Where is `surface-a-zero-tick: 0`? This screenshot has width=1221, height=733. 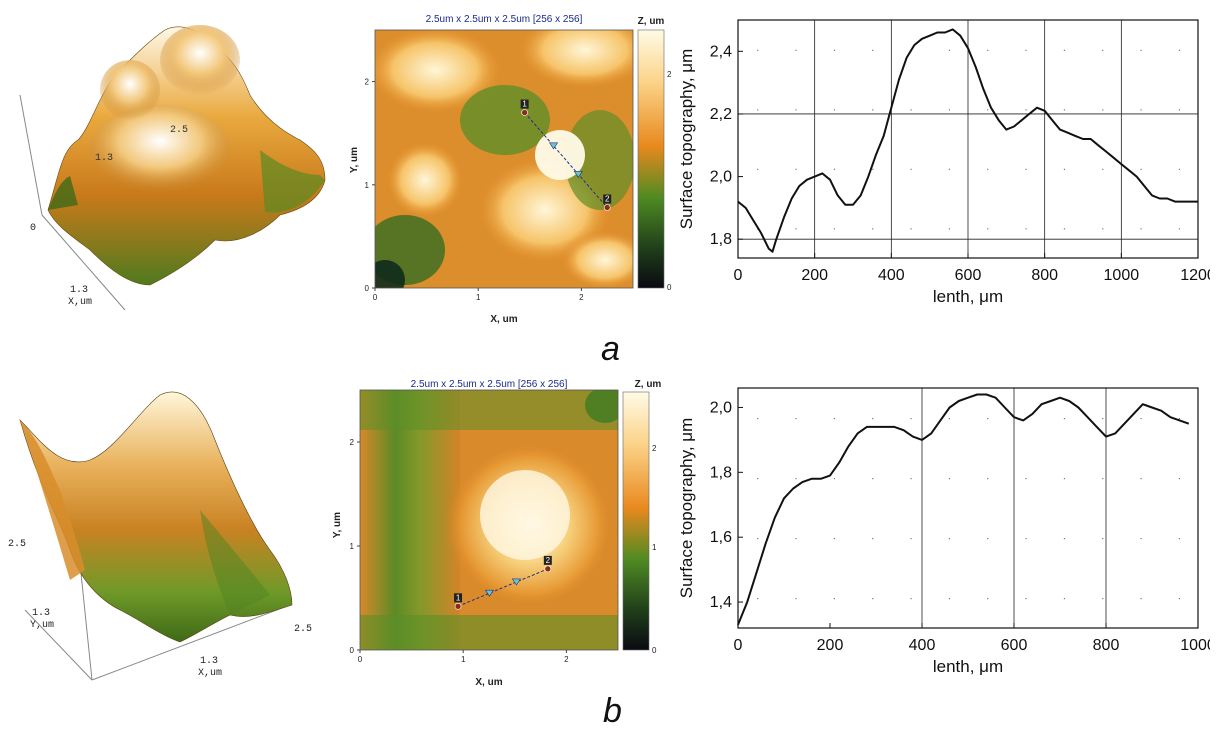
surface-a-zero-tick: 0 is located at coordinates (33, 228).